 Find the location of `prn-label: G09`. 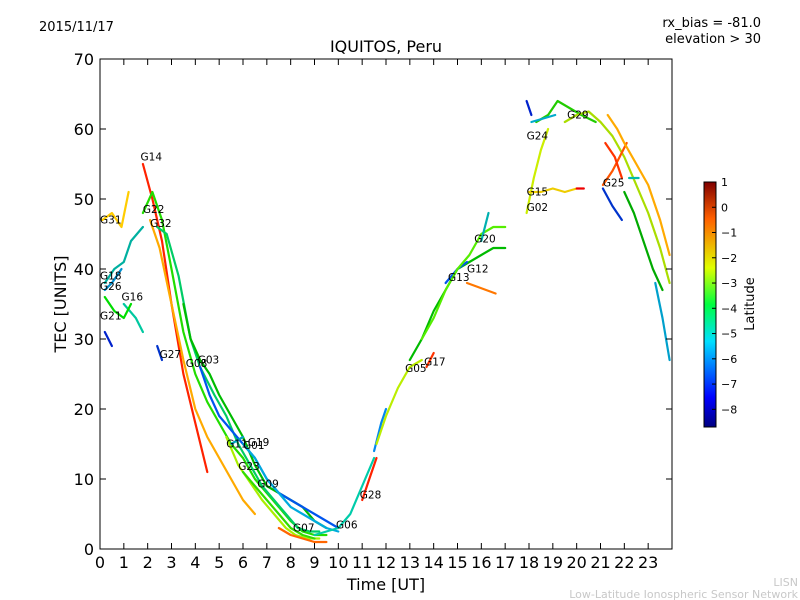

prn-label: G09 is located at coordinates (268, 484).